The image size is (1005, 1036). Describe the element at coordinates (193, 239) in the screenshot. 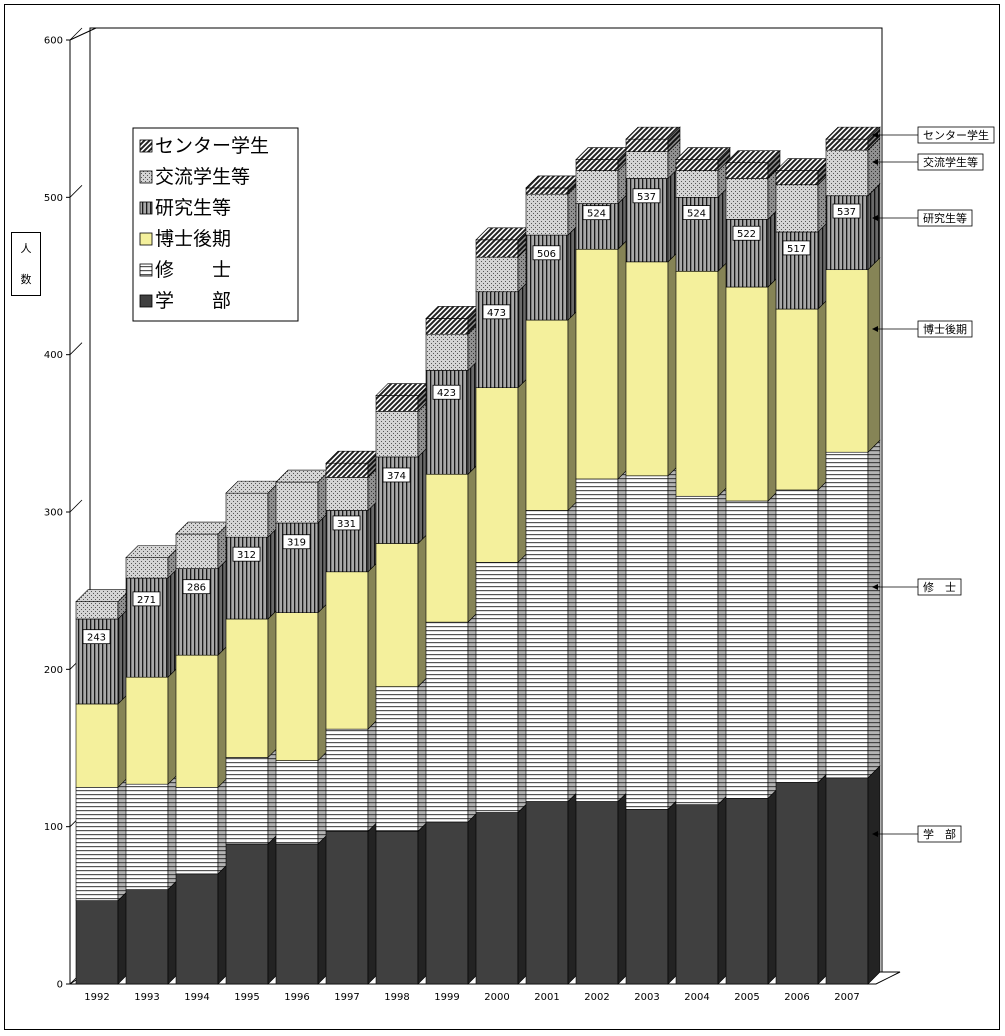

I see `legend-label: 博士後期` at that location.